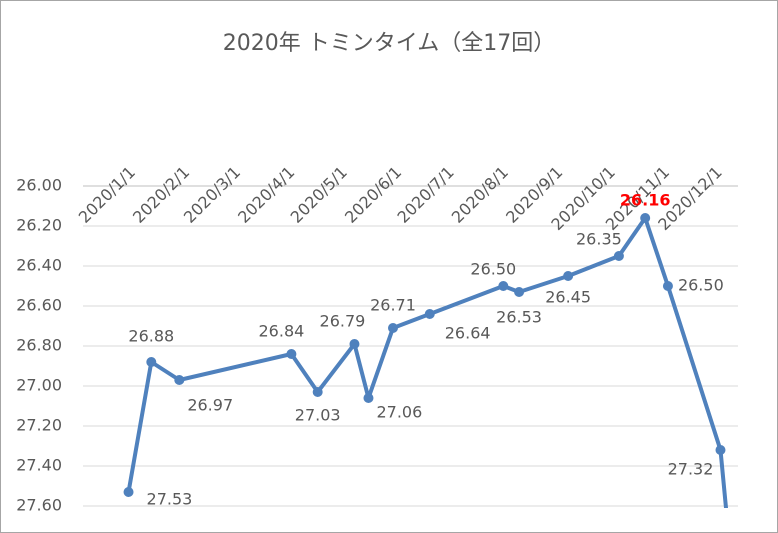  Describe the element at coordinates (39, 425) in the screenshot. I see `y-tick-label: 27.20` at that location.